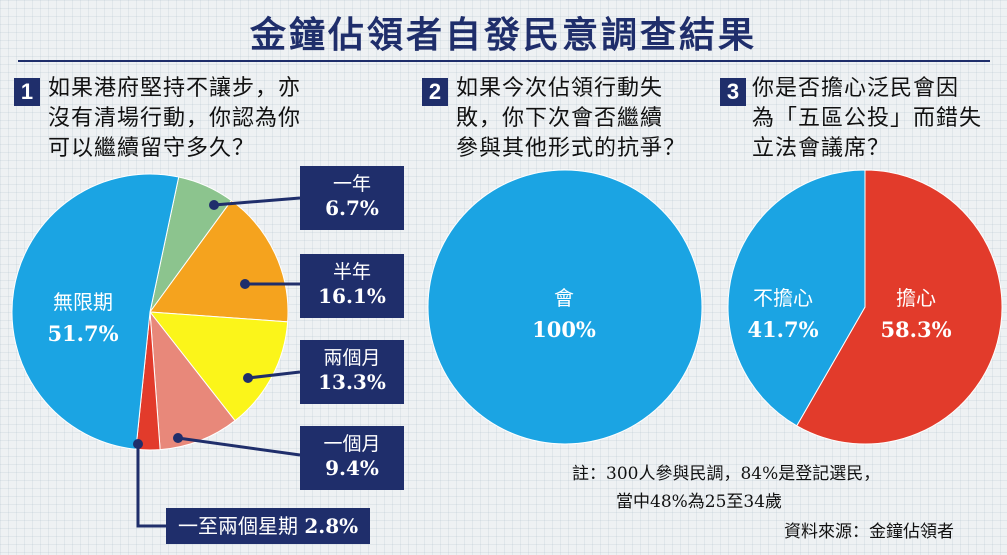 The height and width of the screenshot is (555, 1007). Describe the element at coordinates (352, 208) in the screenshot. I see `callout-one-year-pct: 6.7%` at that location.